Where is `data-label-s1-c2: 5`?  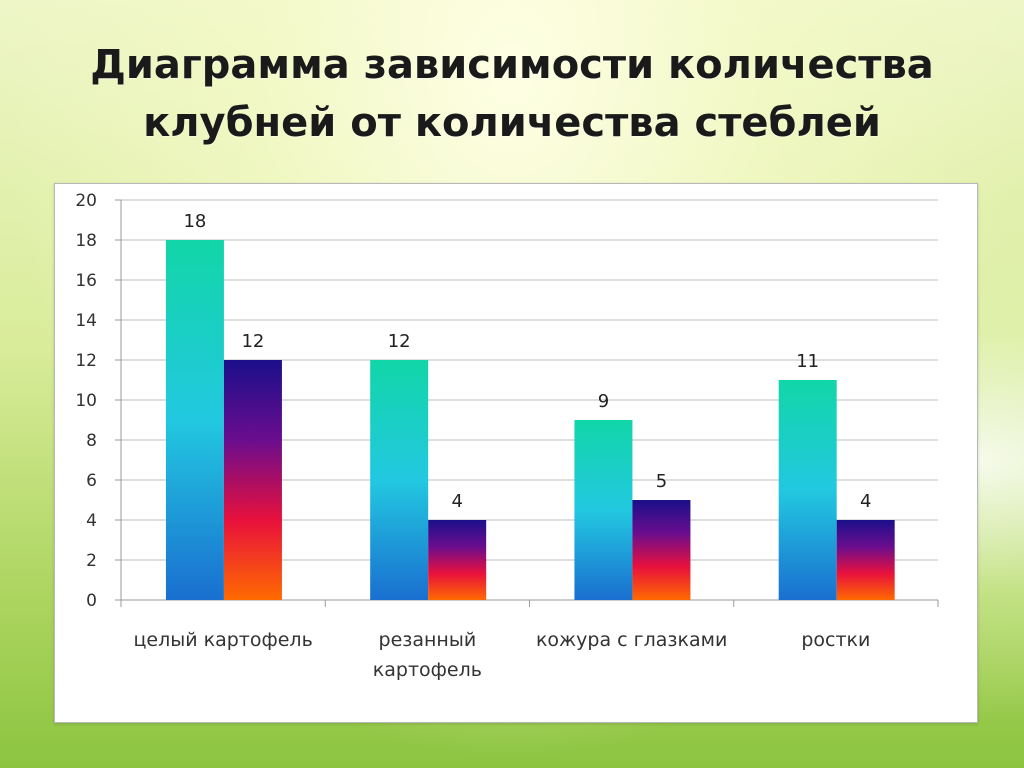 data-label-s1-c2: 5 is located at coordinates (661, 481).